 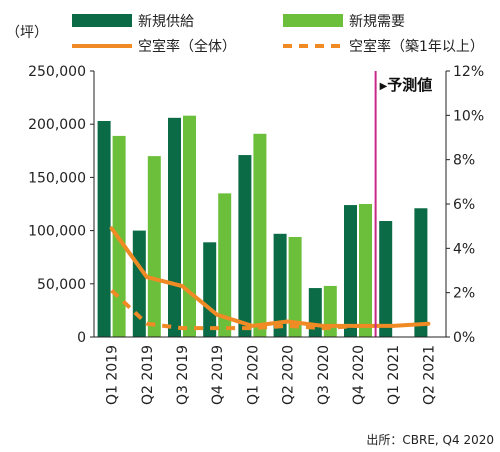 I want to click on forecast-label-text: 予測値, so click(x=409, y=85).